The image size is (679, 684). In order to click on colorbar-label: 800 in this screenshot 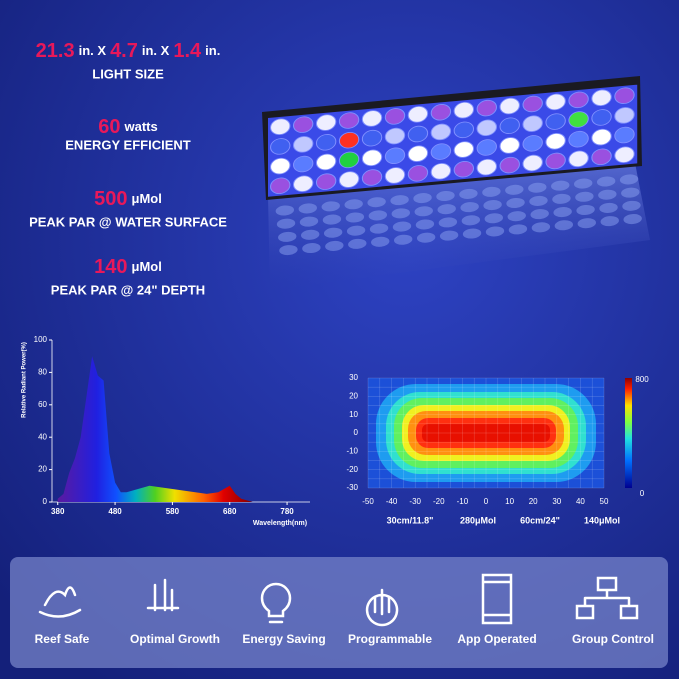, I will do `click(642, 379)`.